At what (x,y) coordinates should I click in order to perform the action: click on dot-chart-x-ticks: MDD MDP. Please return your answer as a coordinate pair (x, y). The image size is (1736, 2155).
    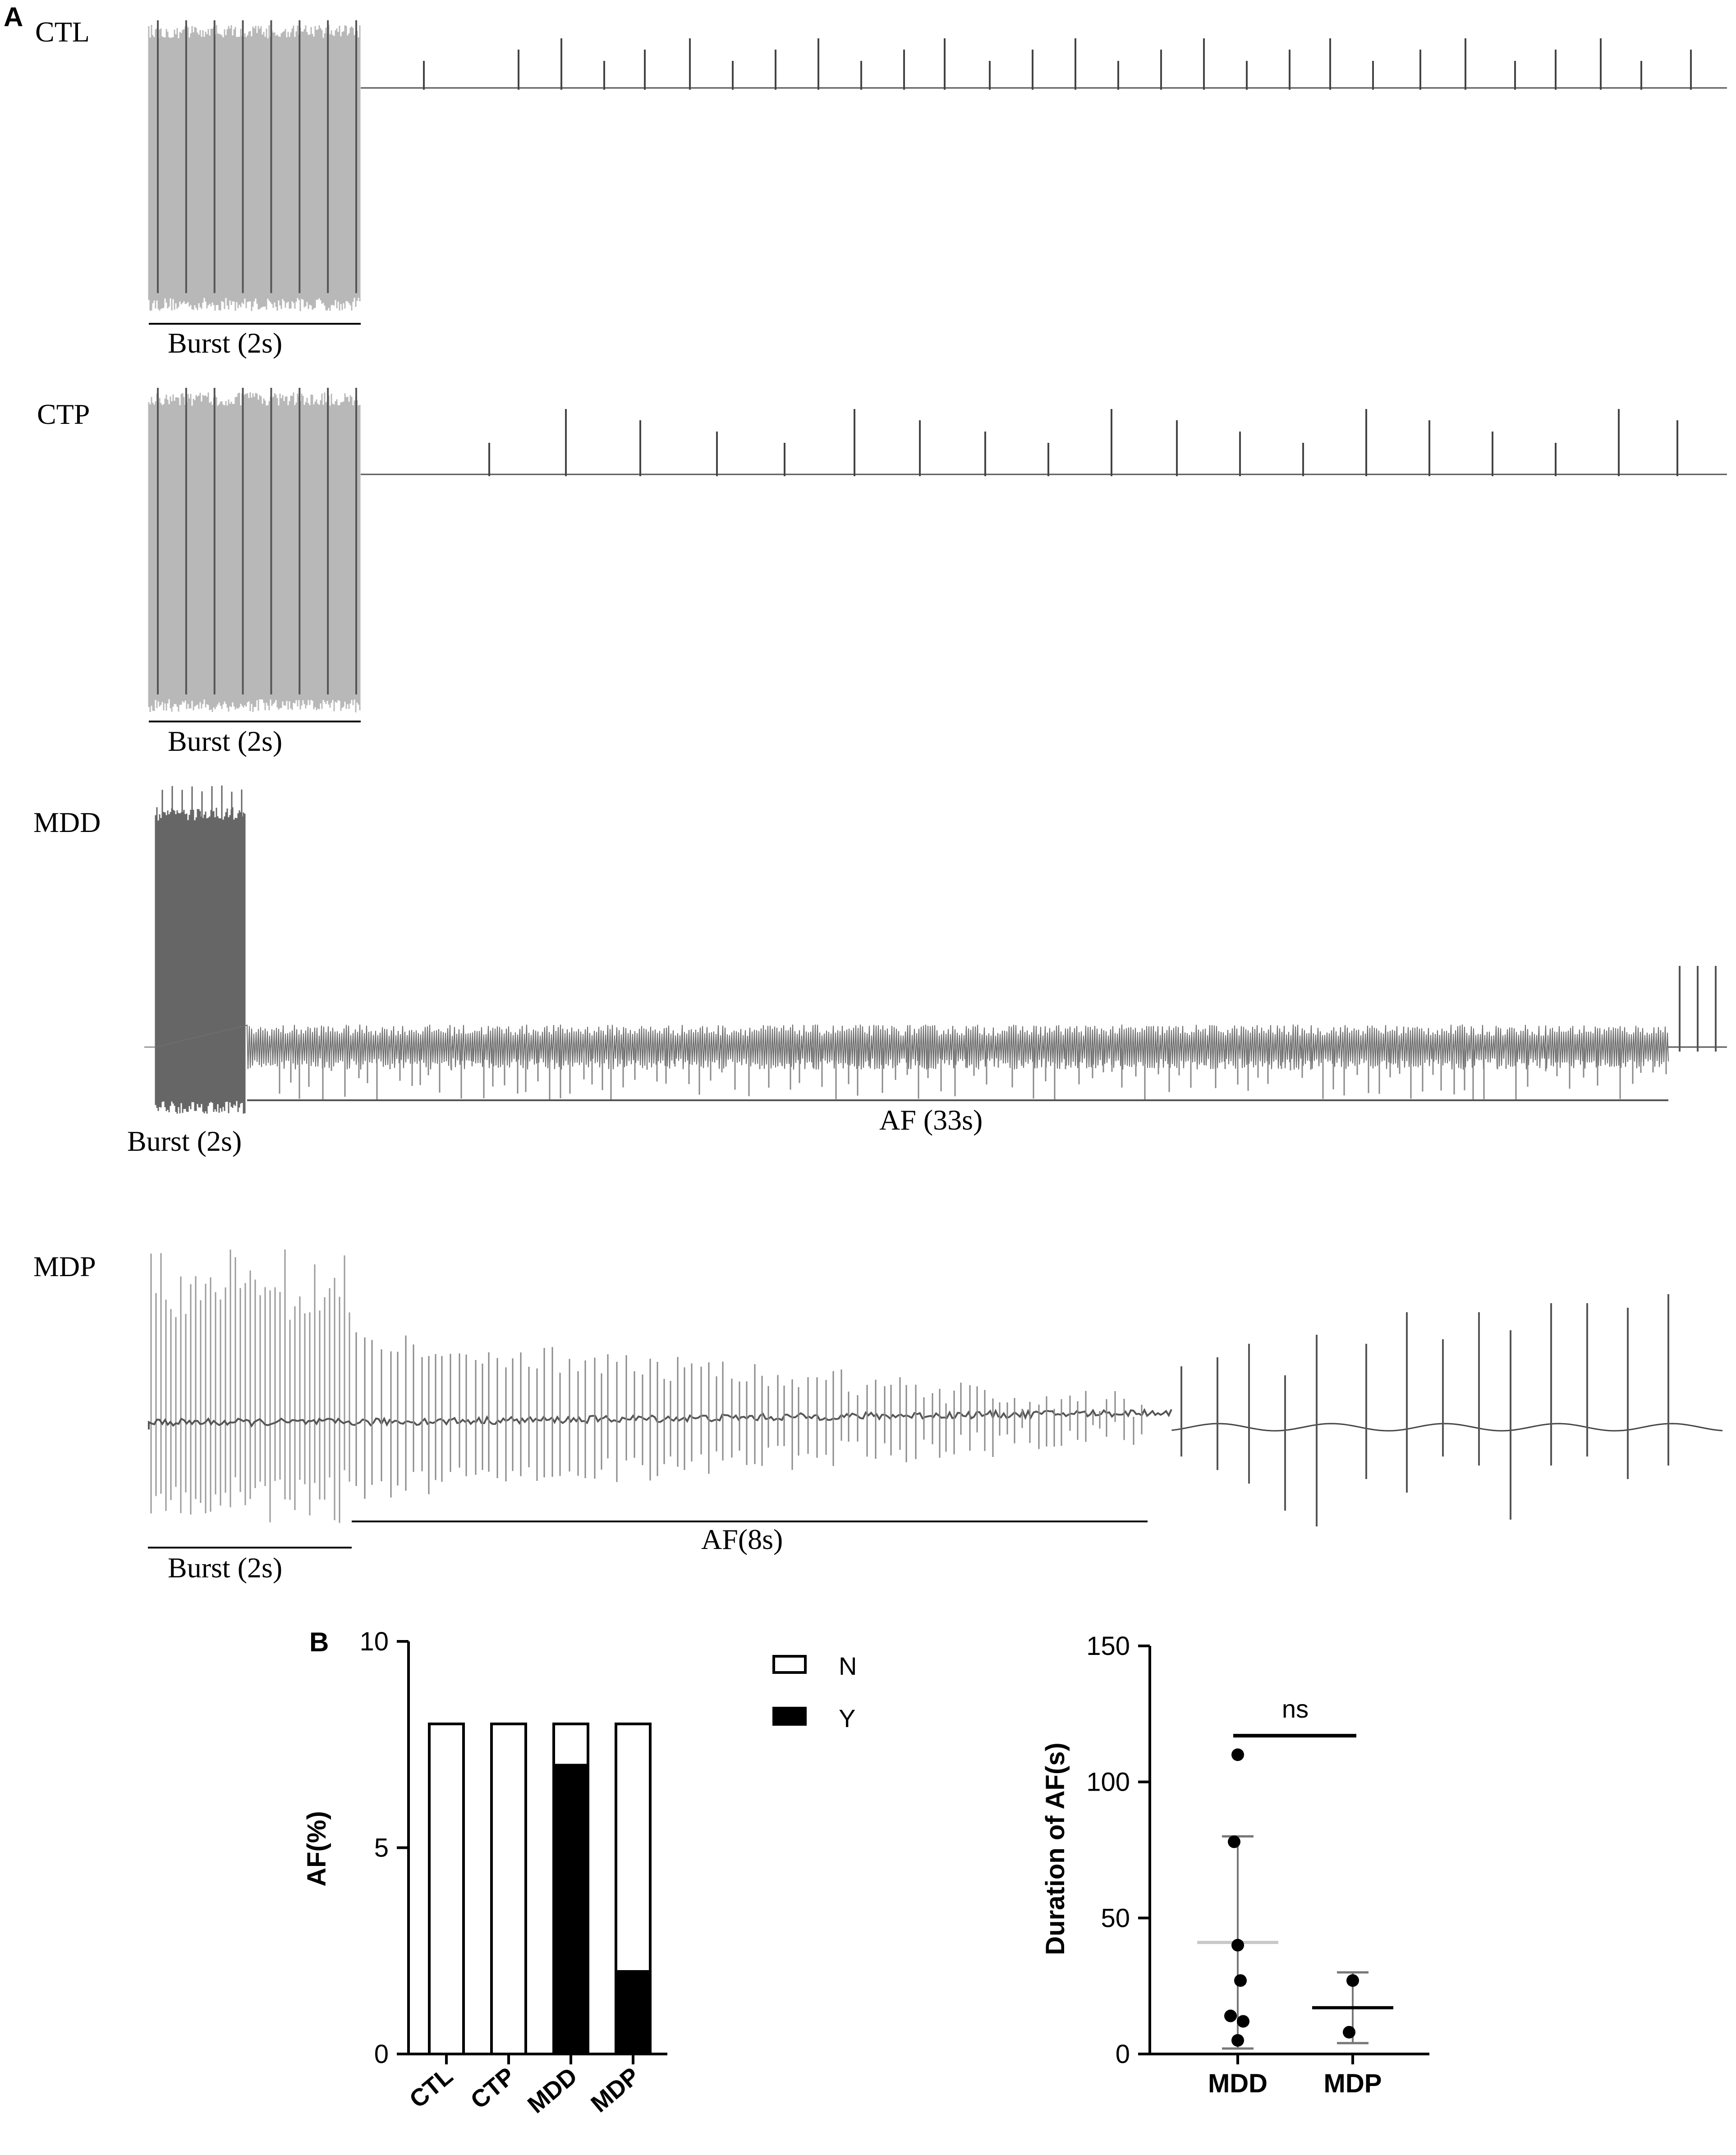
    Looking at the image, I should click on (1295, 2076).